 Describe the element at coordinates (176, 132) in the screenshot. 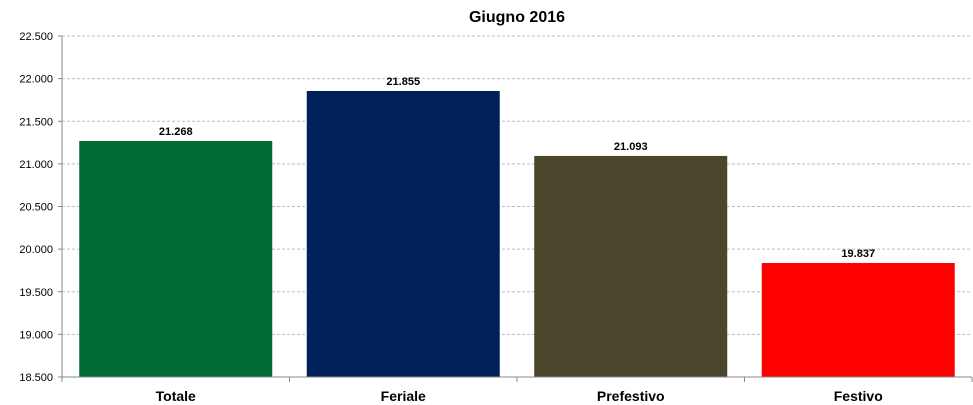

I see `data-label: 21.268` at that location.